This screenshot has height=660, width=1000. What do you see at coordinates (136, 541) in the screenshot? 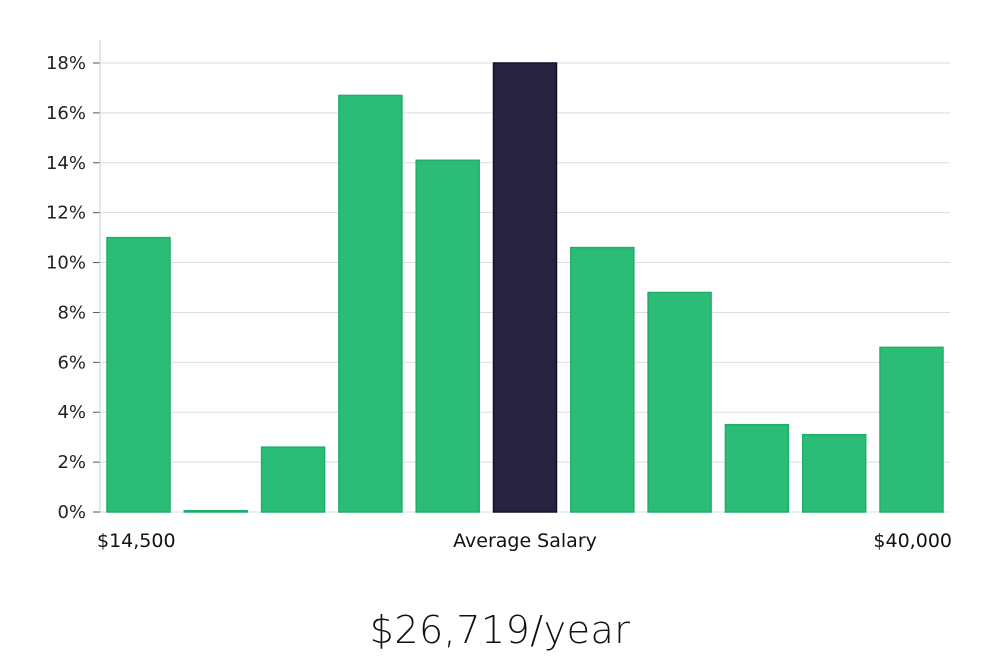
I see `x-start-label: $14,500` at bounding box center [136, 541].